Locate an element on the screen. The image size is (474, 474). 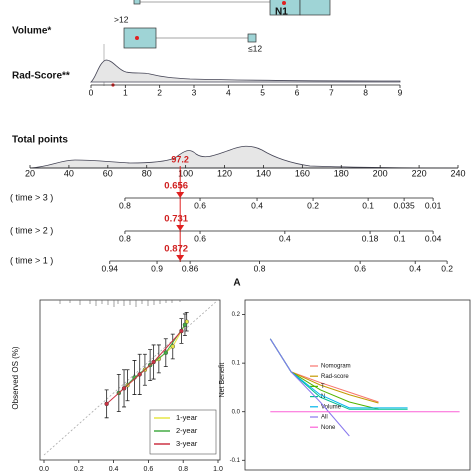
legend-label: Volume is located at coordinates (331, 407).